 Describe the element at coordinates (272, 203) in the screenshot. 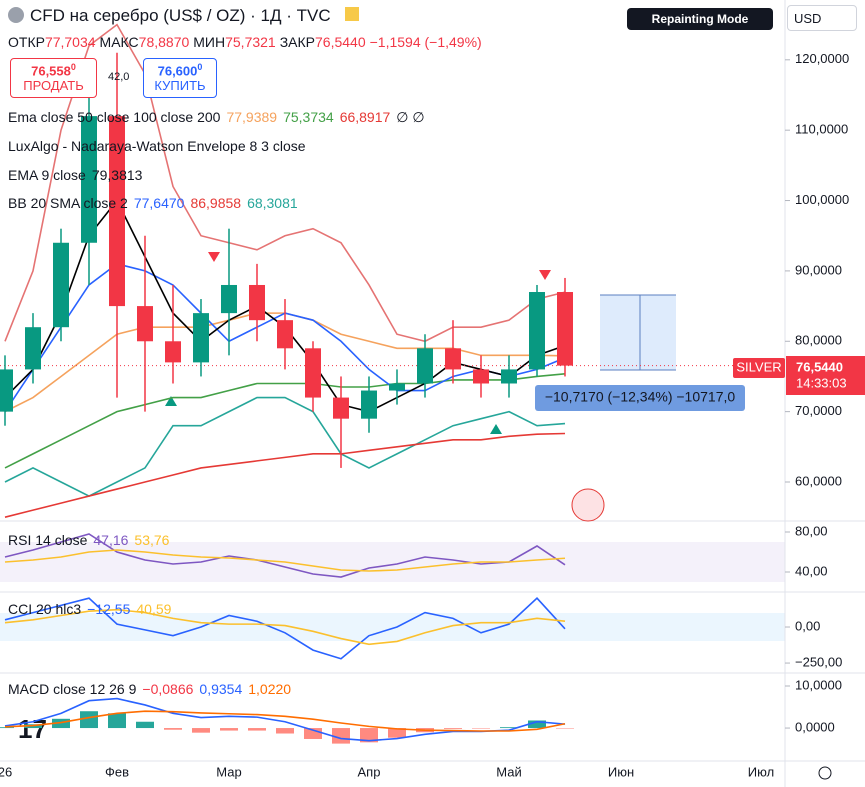

I see `legend-readout: 68,3081` at that location.